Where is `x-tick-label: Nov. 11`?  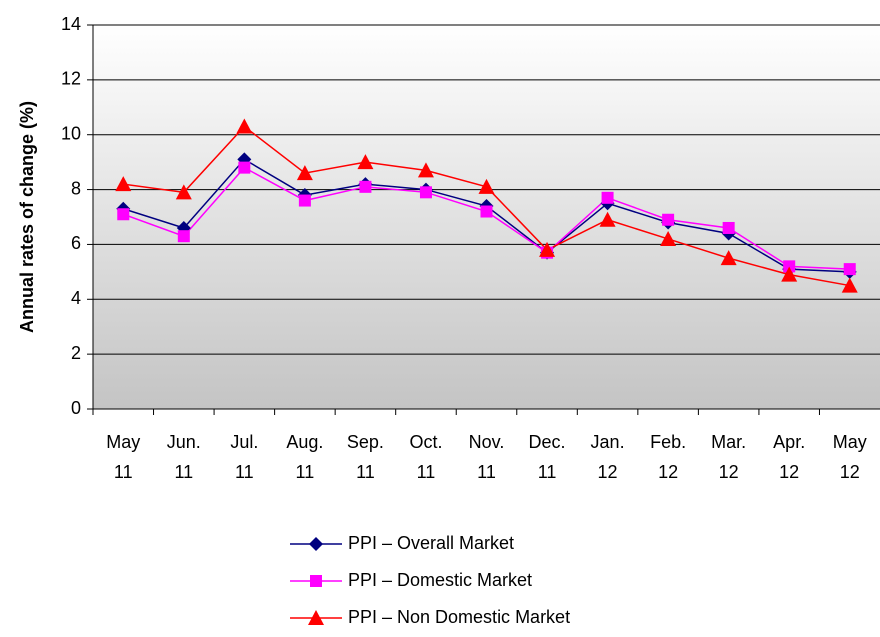 x-tick-label: Nov. 11 is located at coordinates (486, 457).